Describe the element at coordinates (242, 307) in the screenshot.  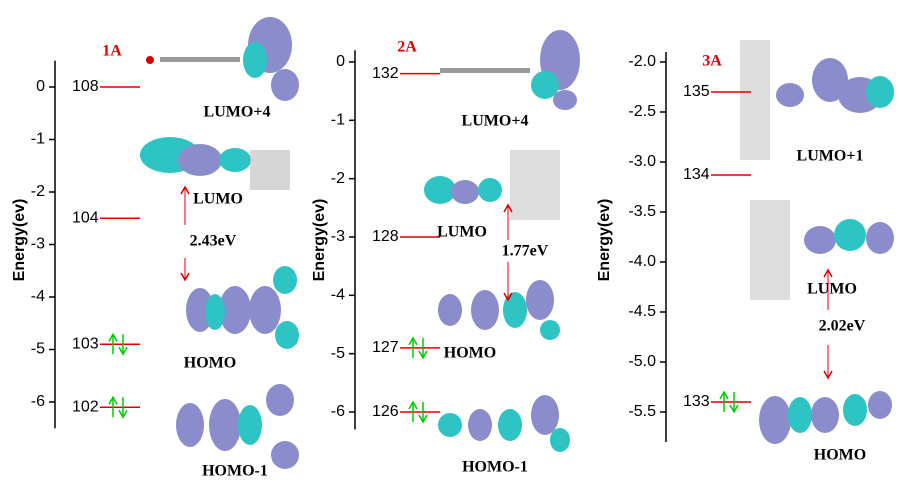
I see `molecule-1a-homo` at that location.